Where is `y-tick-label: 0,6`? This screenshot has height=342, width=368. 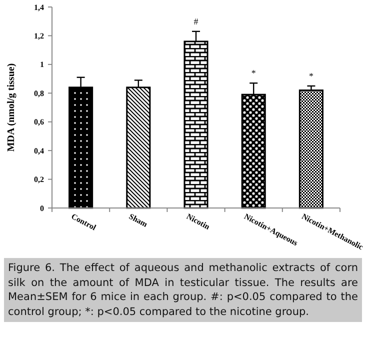
y-tick-label: 0,6 is located at coordinates (39, 122).